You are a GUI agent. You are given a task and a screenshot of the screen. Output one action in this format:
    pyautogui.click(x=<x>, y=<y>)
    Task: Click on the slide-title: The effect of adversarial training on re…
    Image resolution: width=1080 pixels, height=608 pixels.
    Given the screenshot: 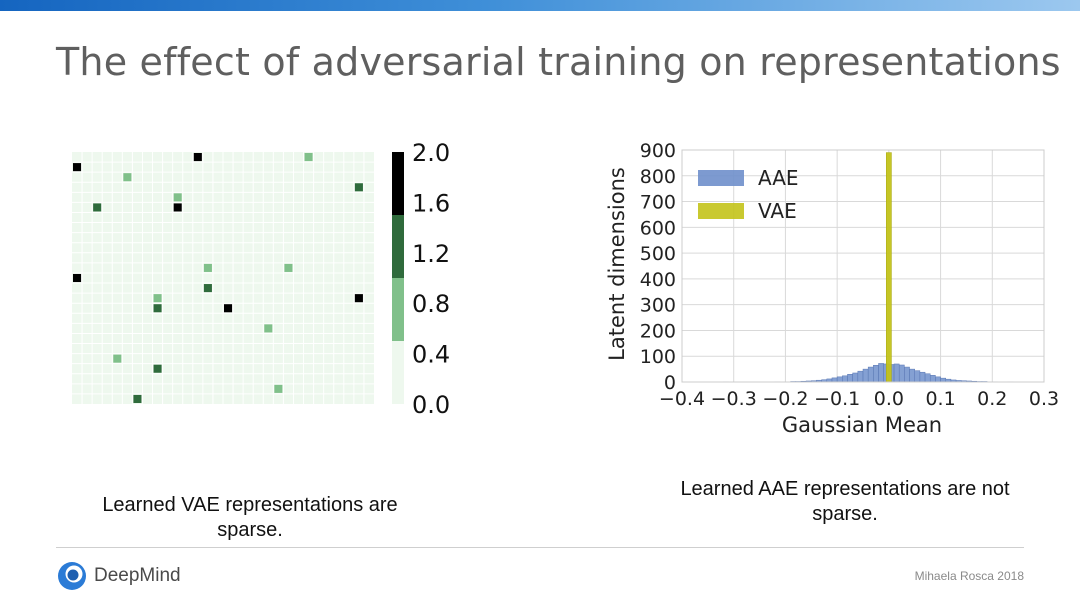 What is the action you would take?
    pyautogui.click(x=558, y=62)
    